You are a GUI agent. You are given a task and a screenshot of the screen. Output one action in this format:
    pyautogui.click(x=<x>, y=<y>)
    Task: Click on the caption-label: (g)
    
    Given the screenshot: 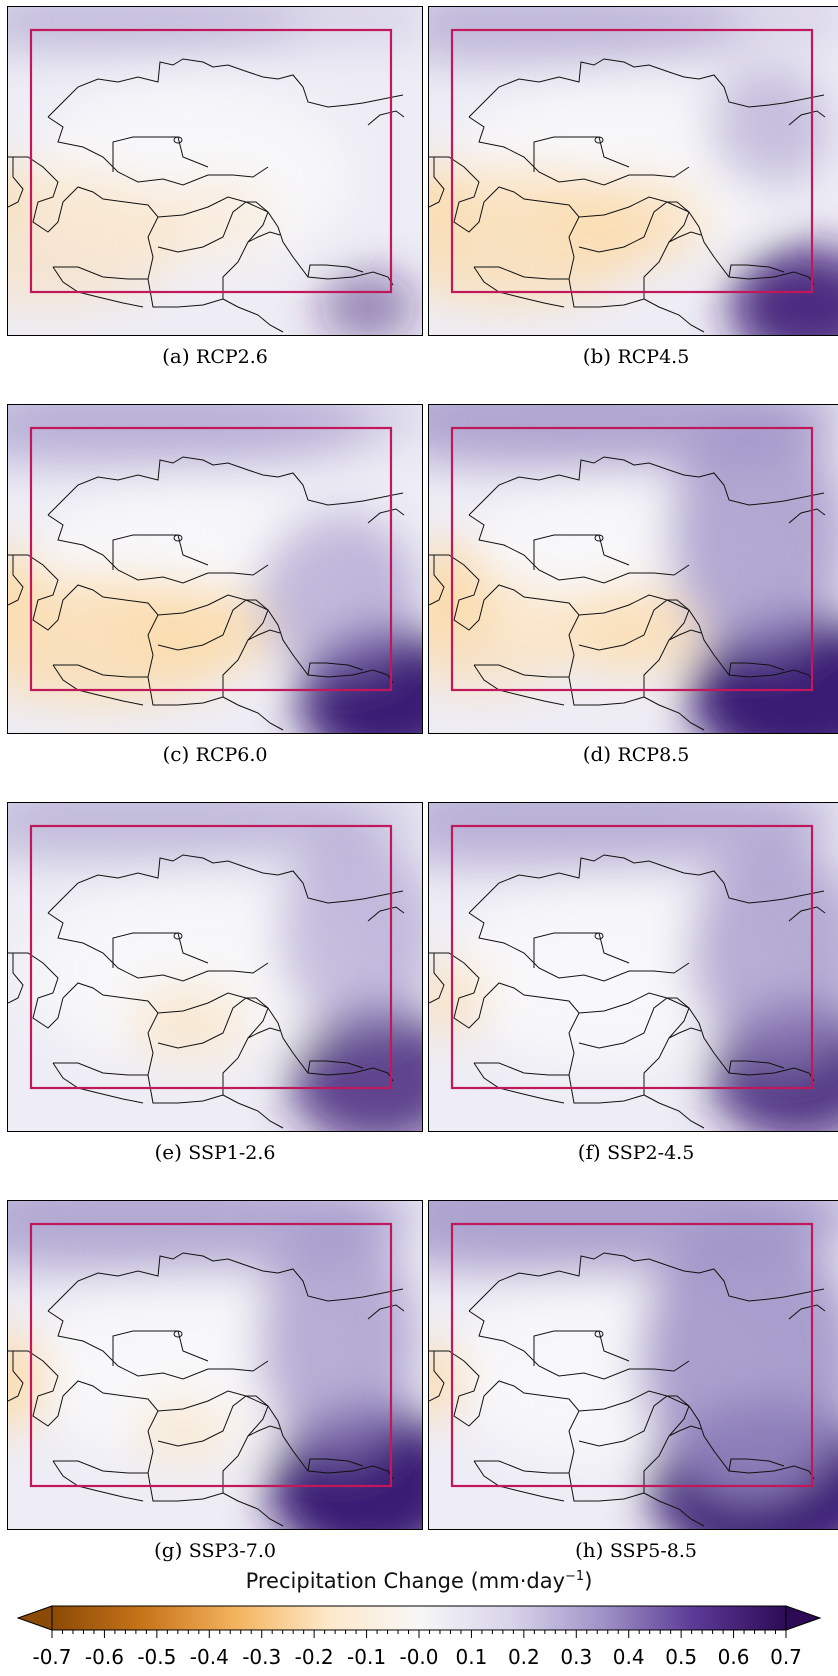 What is the action you would take?
    pyautogui.click(x=168, y=1550)
    